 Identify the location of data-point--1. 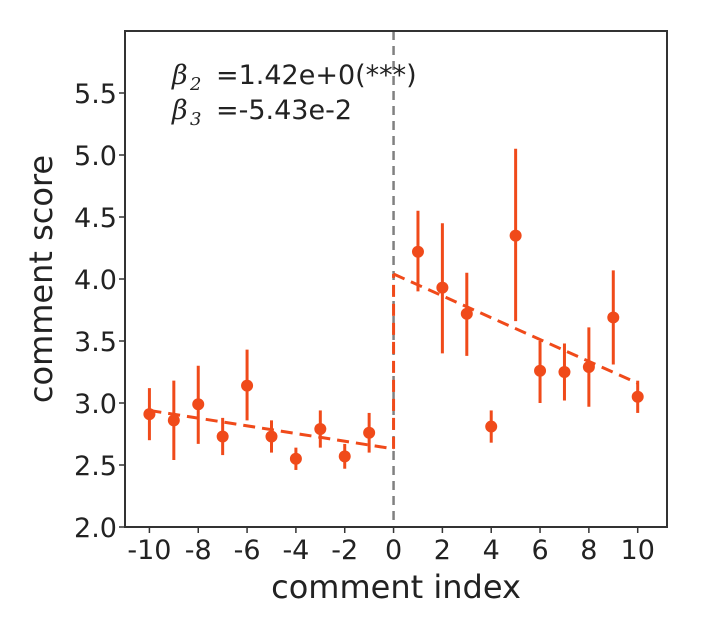
(369, 432).